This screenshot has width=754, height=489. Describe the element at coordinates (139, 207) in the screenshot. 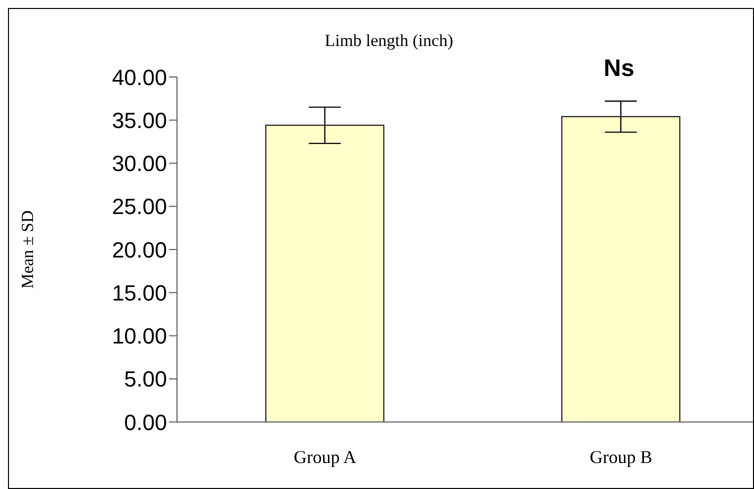

I see `y-tick-label: 25.00` at that location.